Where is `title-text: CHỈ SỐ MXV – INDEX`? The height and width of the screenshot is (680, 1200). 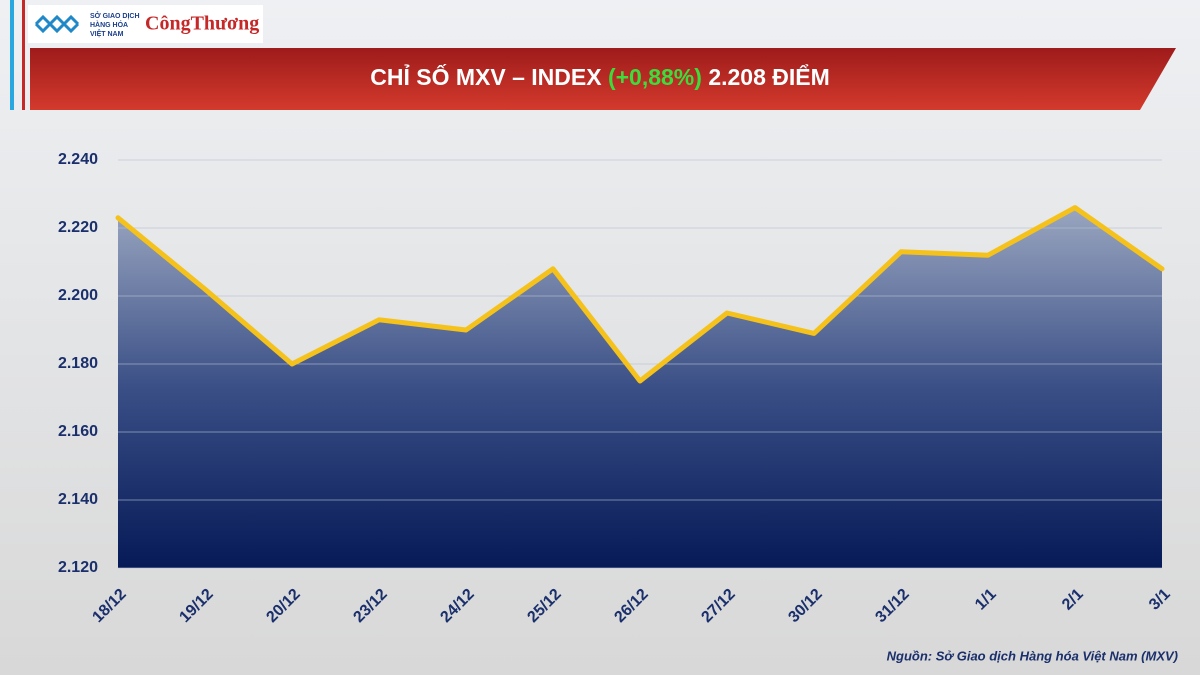 title-text: CHỈ SỐ MXV – INDEX is located at coordinates (486, 76).